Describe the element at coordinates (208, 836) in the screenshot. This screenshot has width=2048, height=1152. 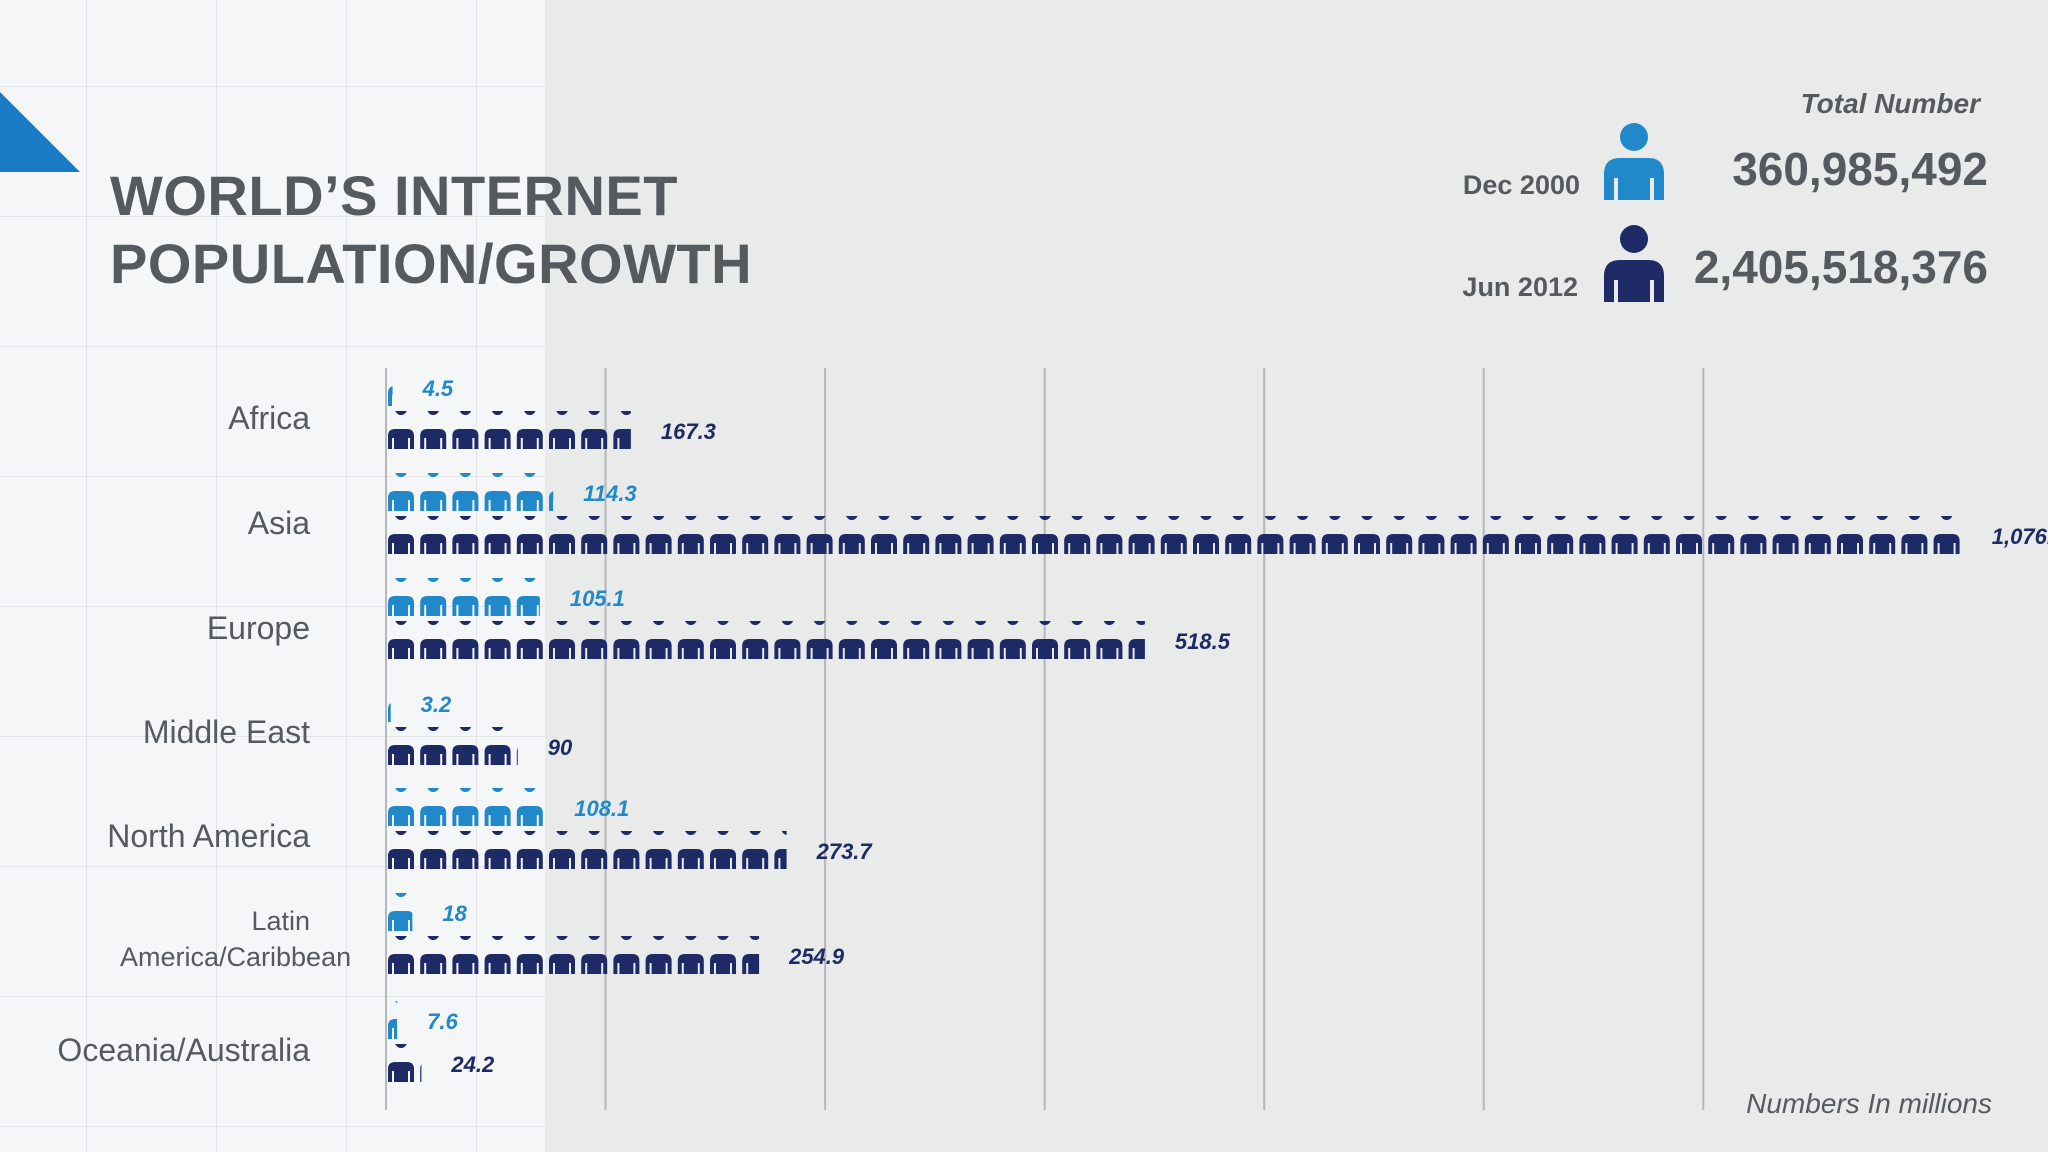
I see `region-label-north-america: North America` at that location.